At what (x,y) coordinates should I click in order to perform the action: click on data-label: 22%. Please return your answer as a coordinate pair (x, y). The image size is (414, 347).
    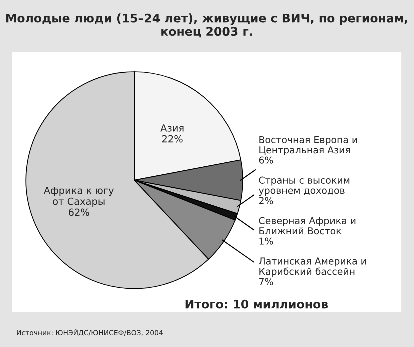
    Looking at the image, I should click on (172, 139).